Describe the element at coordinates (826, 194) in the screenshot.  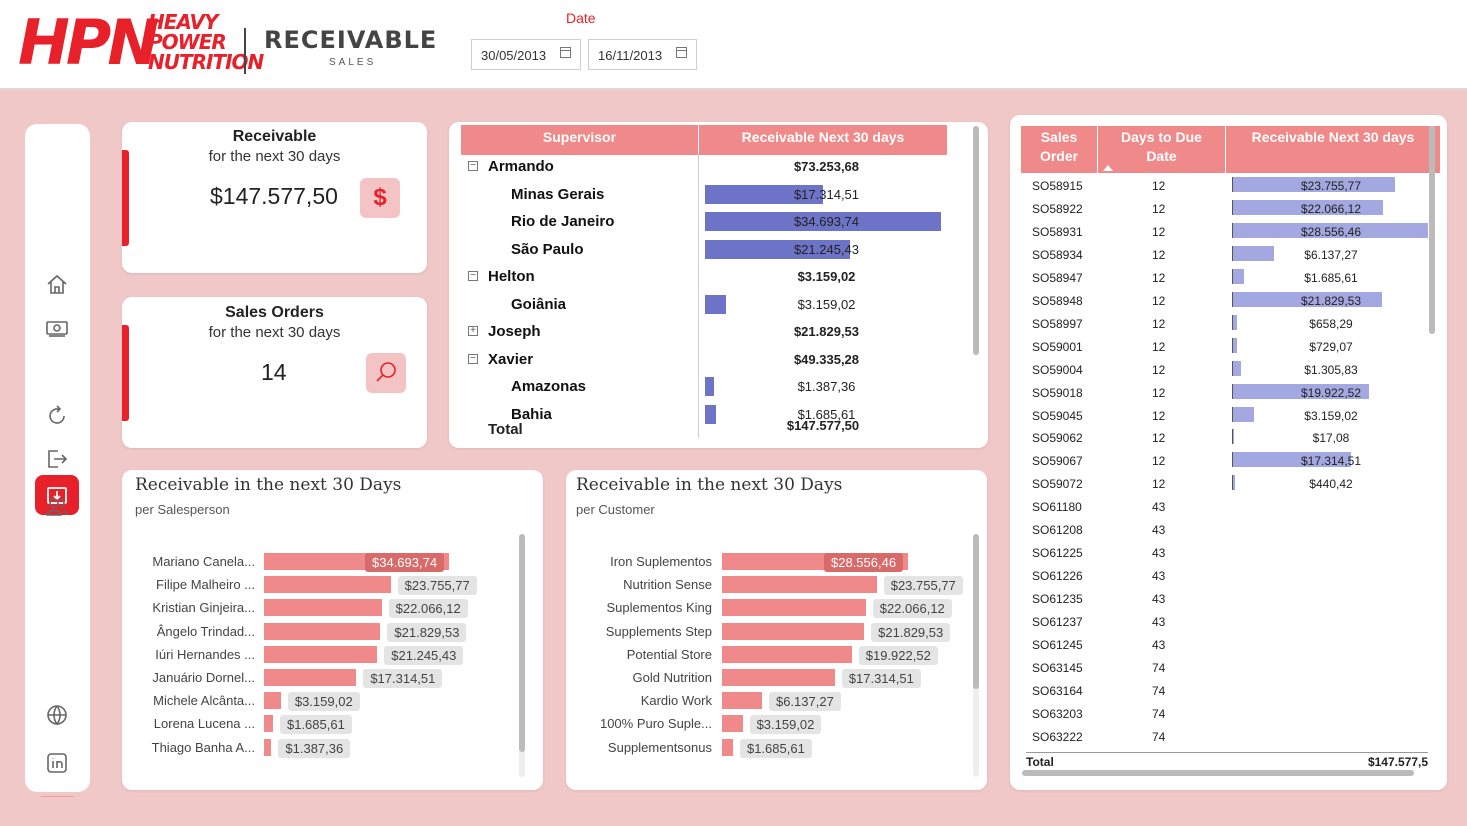
I see `matrix-row-value: $17.314,51` at that location.